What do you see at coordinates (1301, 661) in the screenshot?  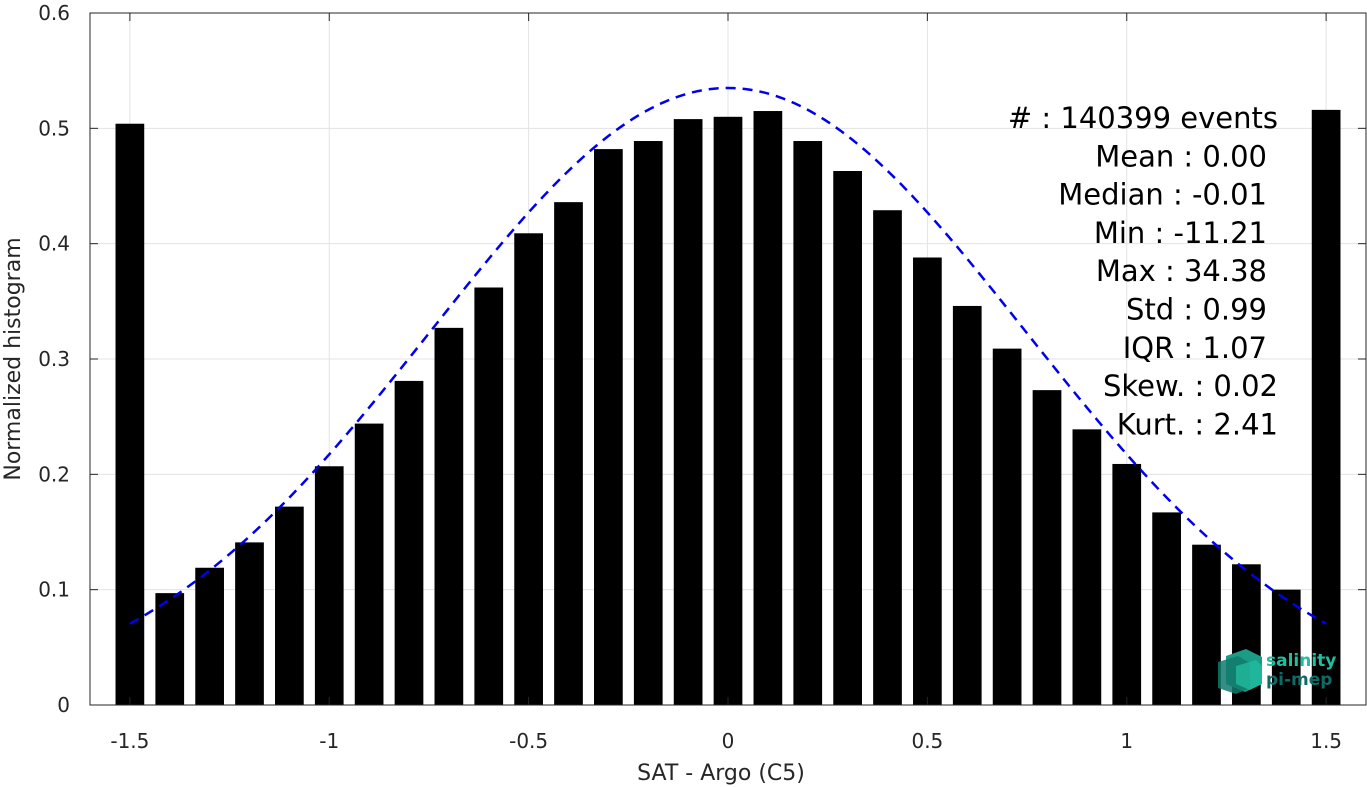 I see `logo-line1: salinity` at bounding box center [1301, 661].